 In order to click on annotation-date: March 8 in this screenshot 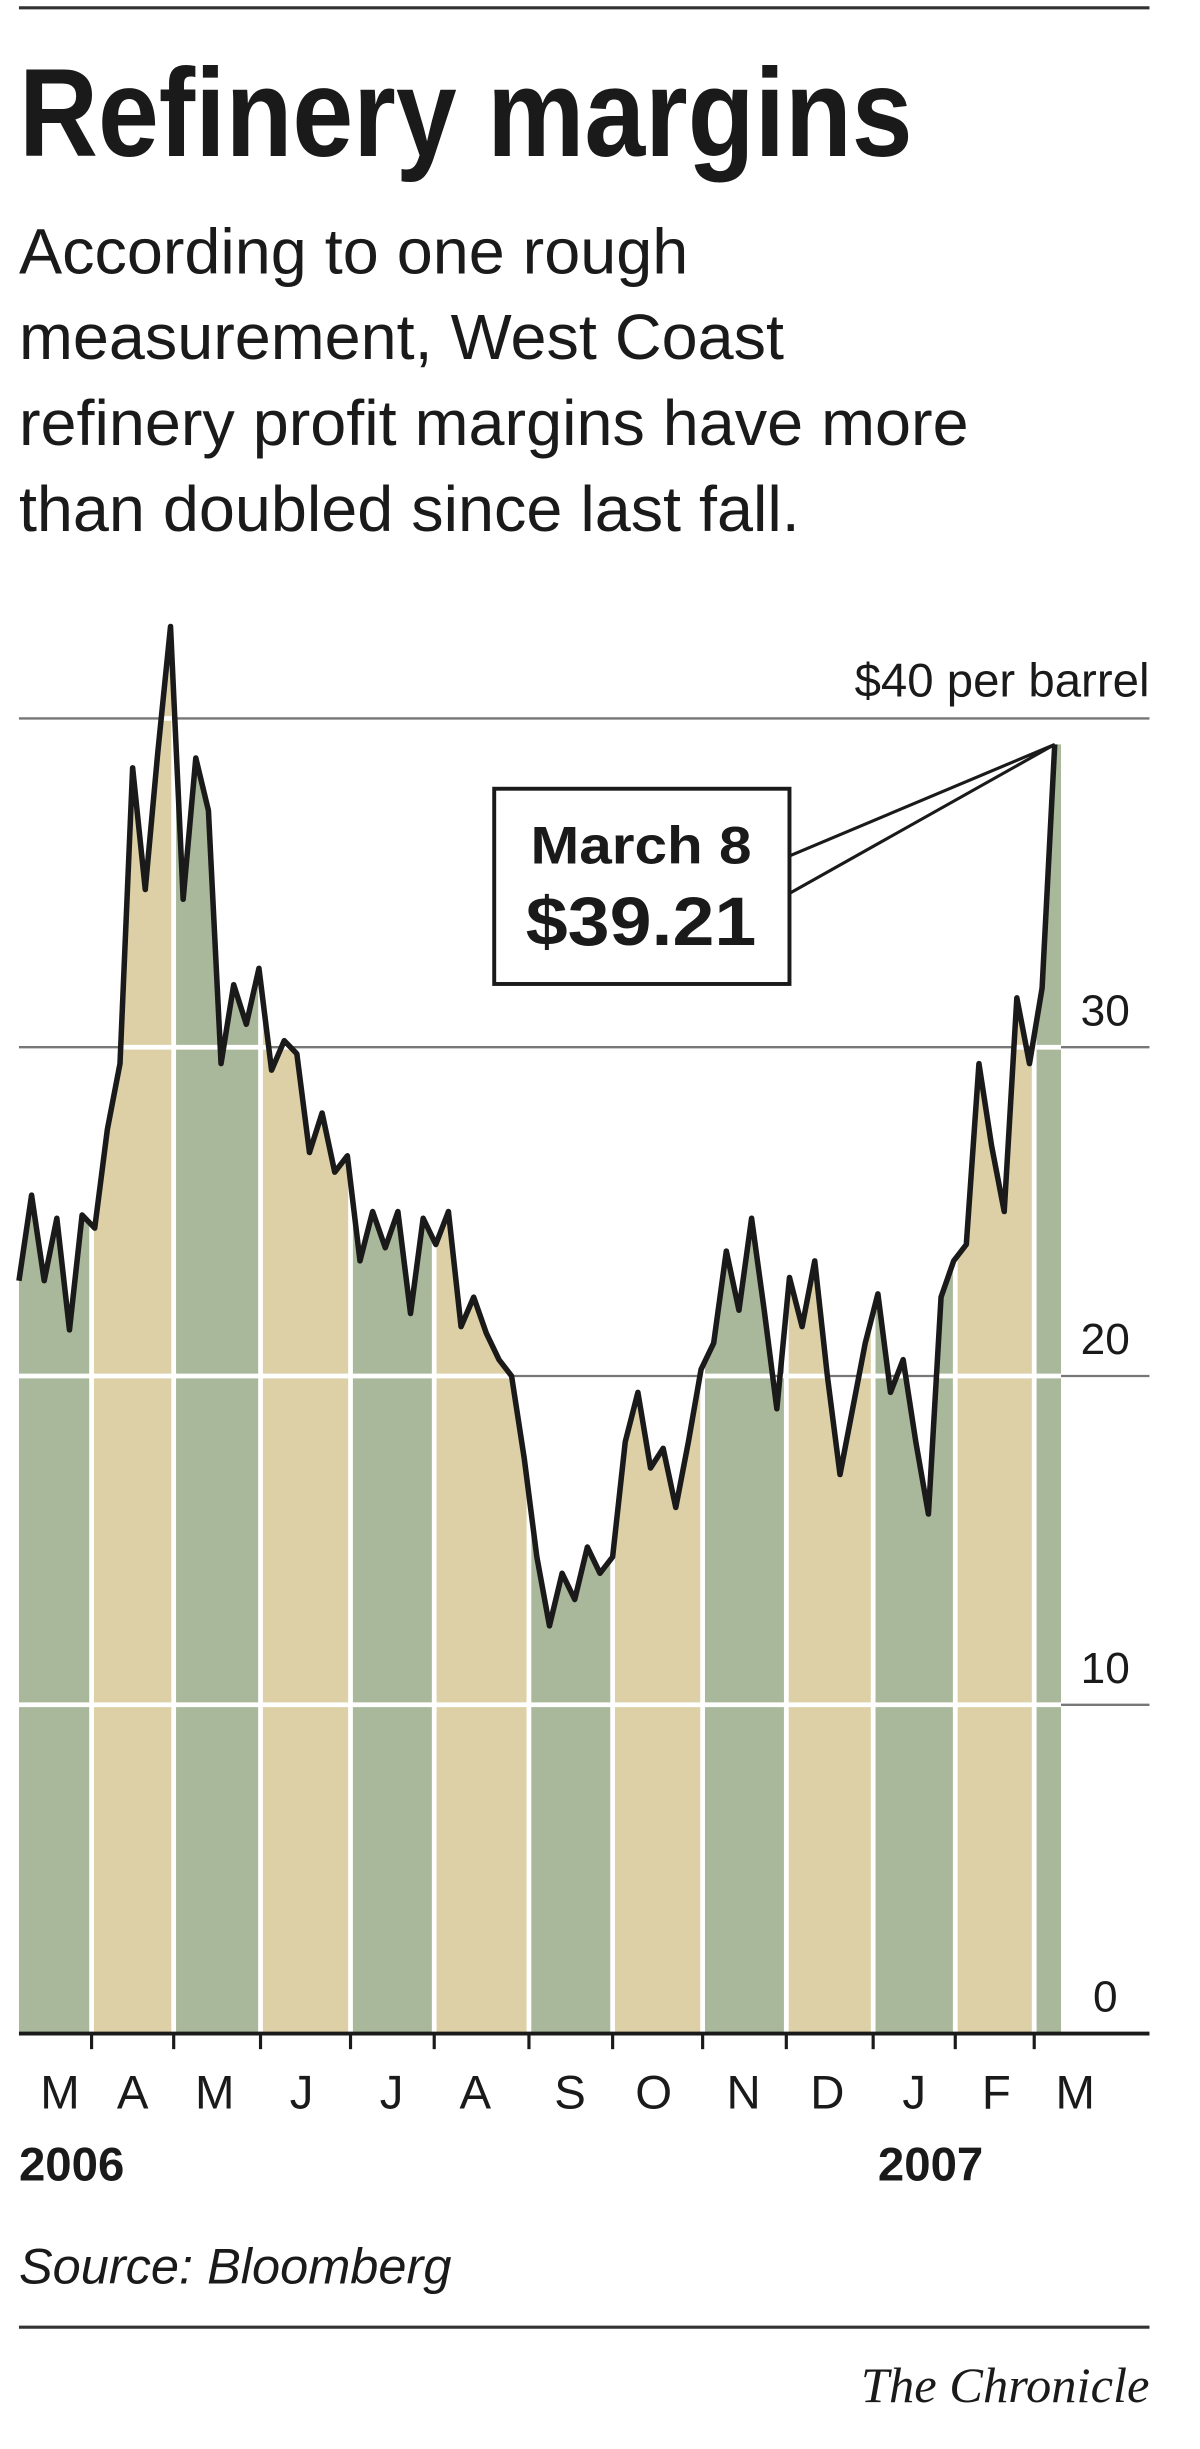, I will do `click(641, 846)`.